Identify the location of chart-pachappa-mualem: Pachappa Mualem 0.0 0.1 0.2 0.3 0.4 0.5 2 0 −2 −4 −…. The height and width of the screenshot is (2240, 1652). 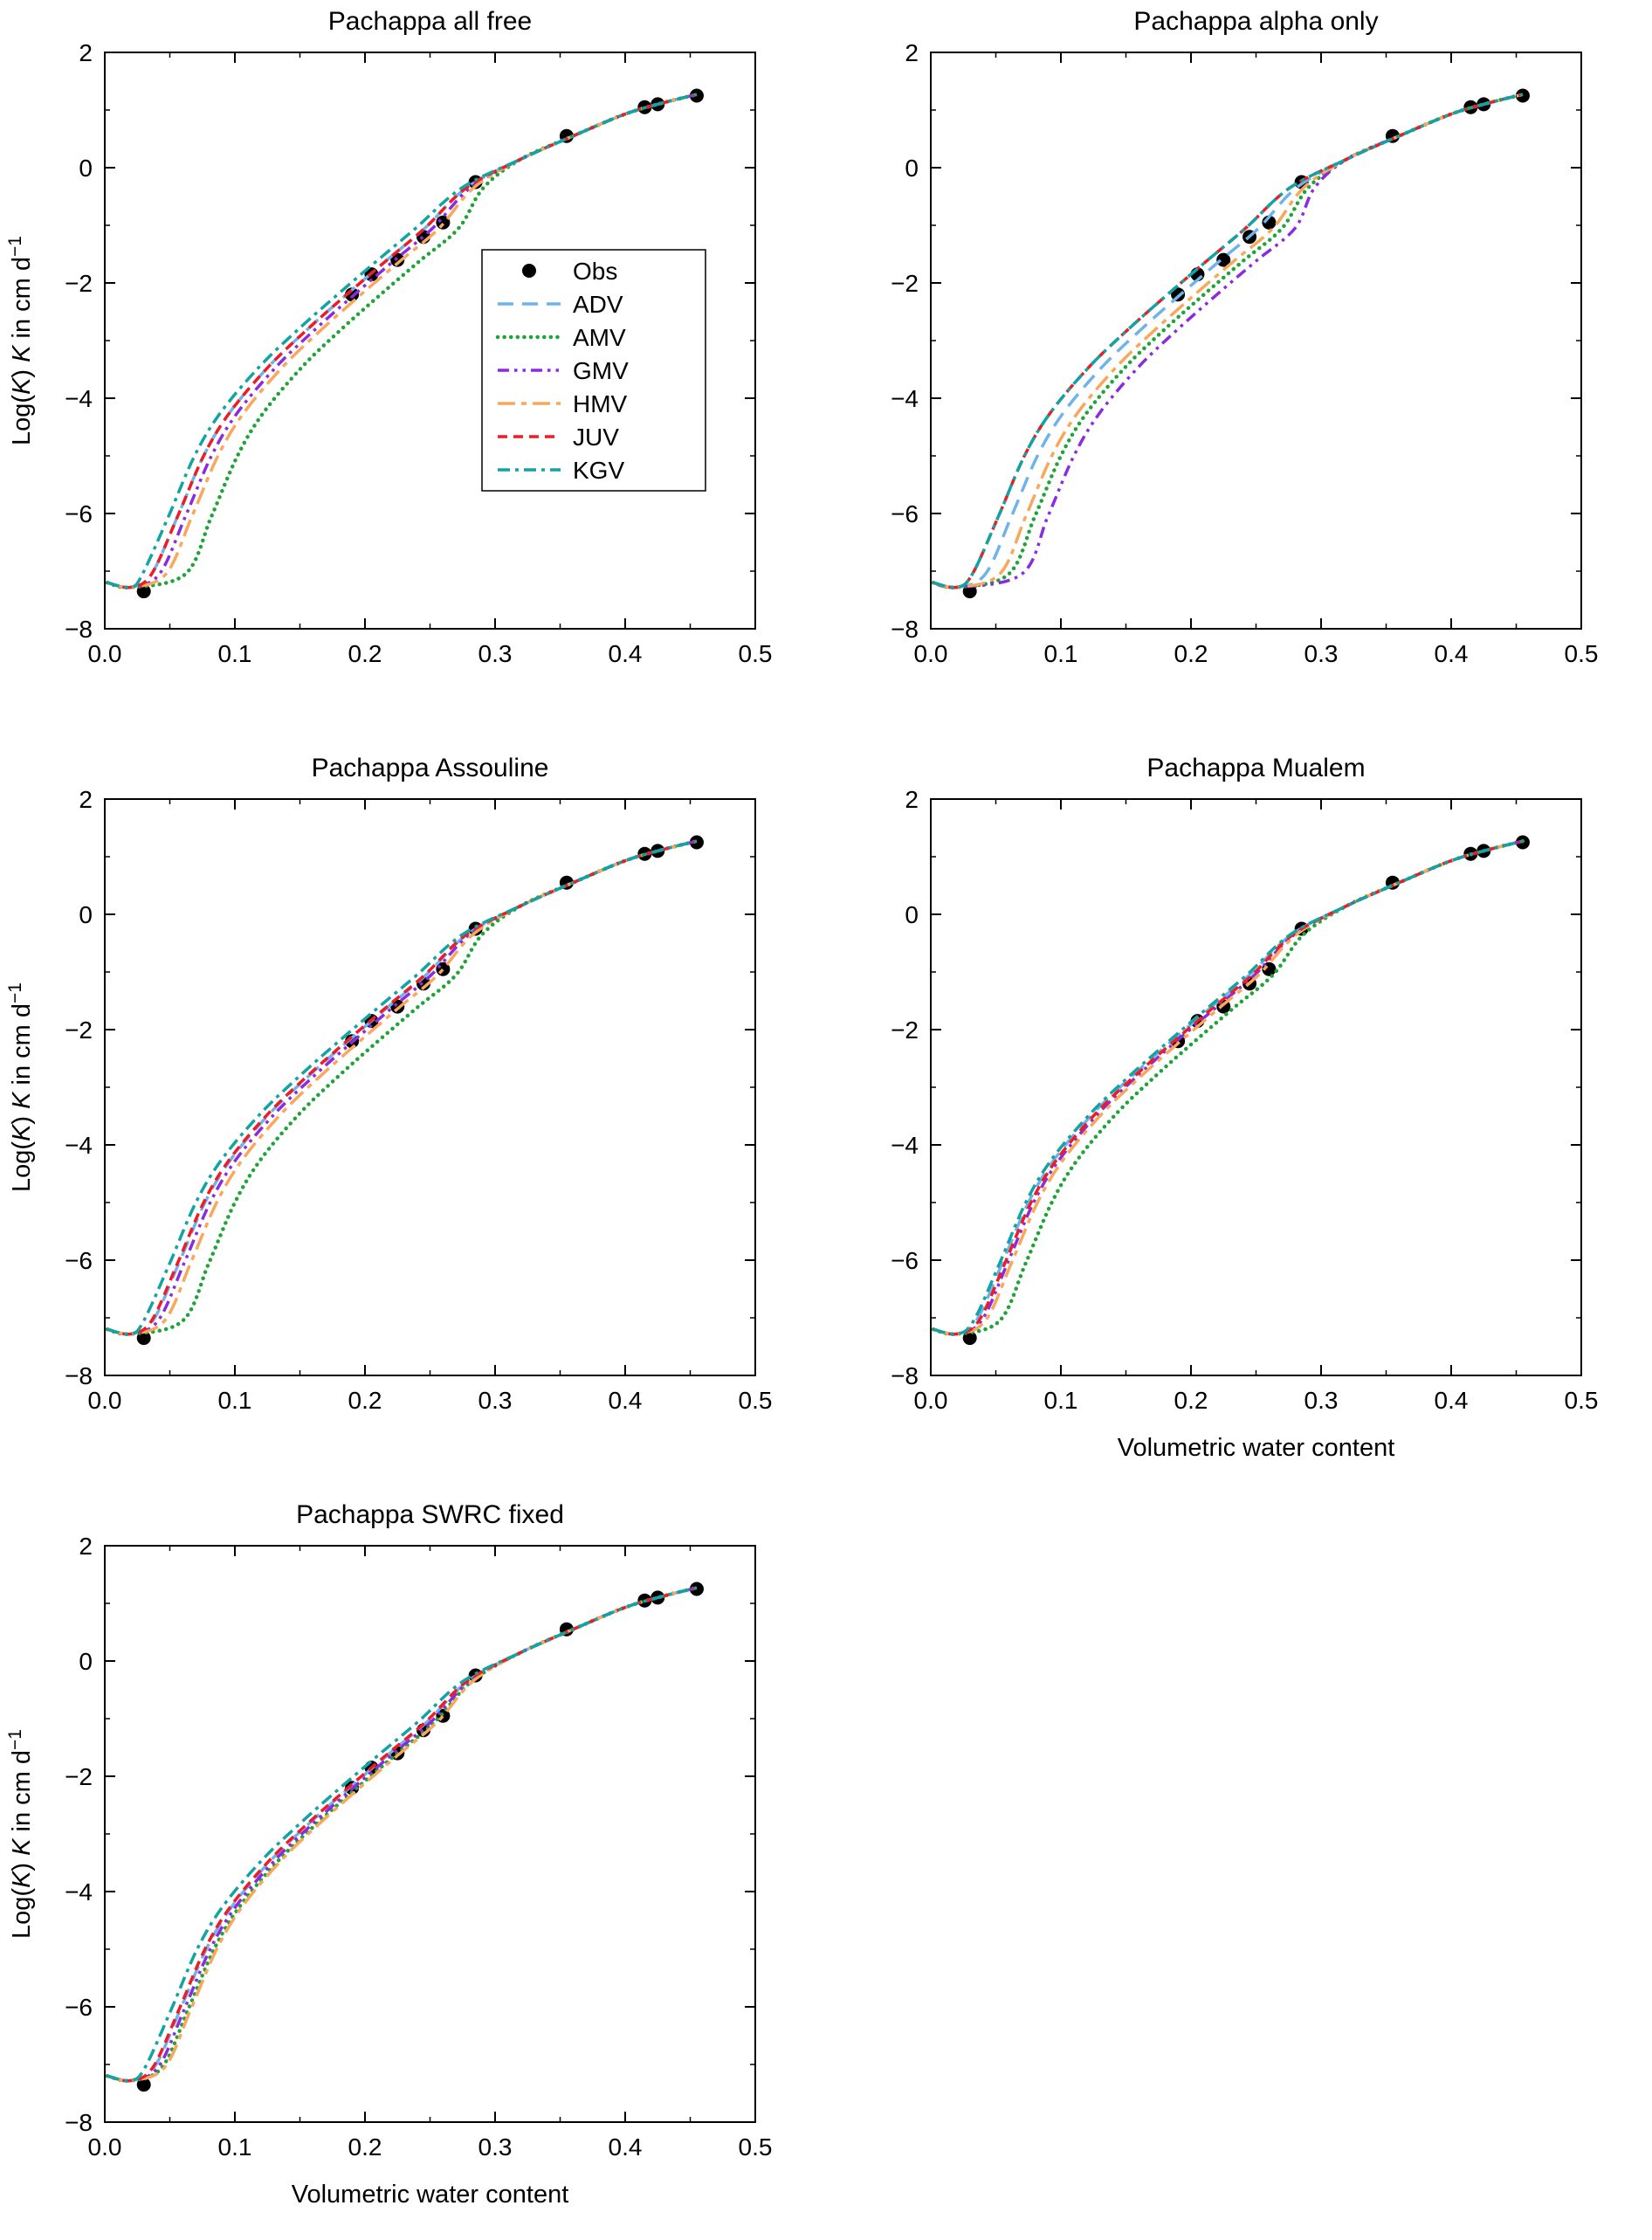
(1245, 1108).